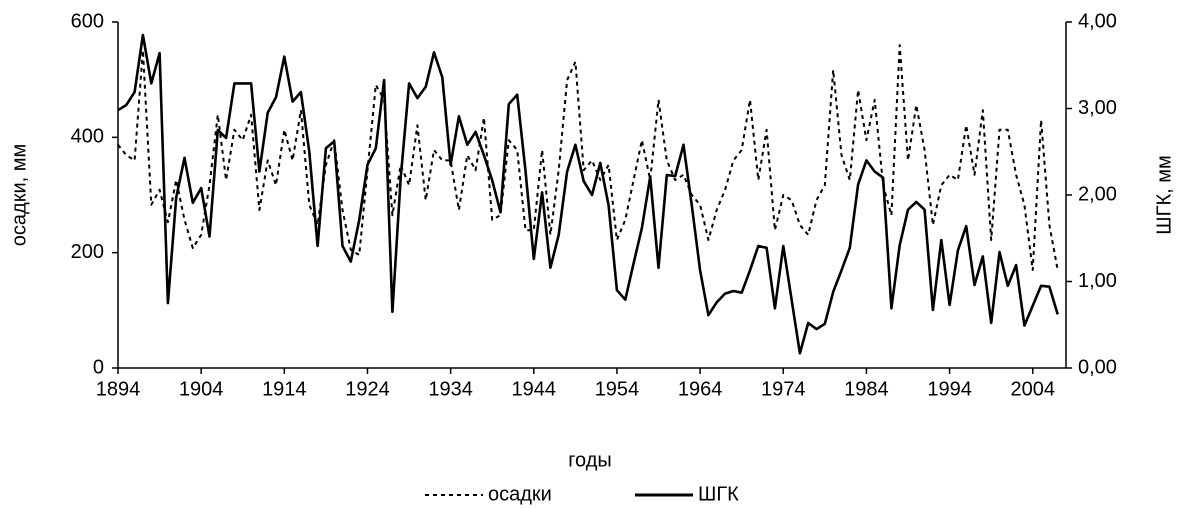 The height and width of the screenshot is (508, 1185). Describe the element at coordinates (718, 494) in the screenshot. I see `legend-label: ШГК` at that location.